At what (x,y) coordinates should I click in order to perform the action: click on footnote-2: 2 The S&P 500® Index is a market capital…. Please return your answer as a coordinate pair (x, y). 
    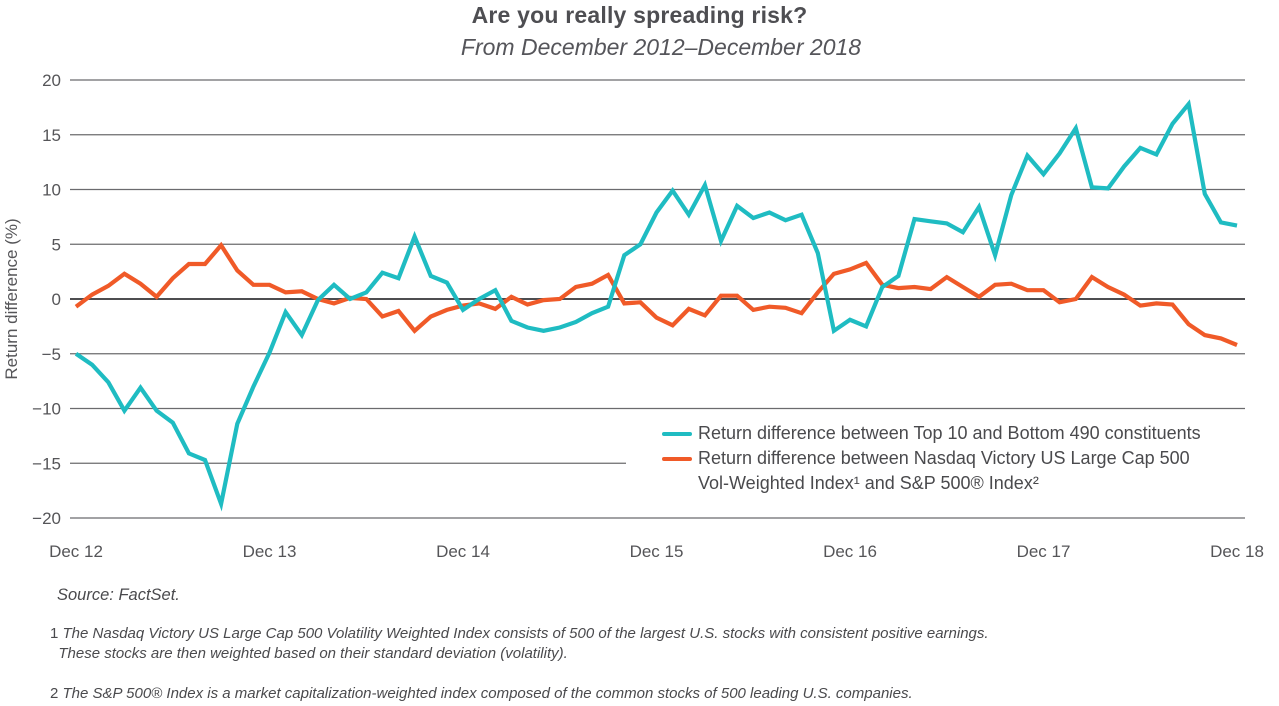
    Looking at the image, I should click on (481, 694).